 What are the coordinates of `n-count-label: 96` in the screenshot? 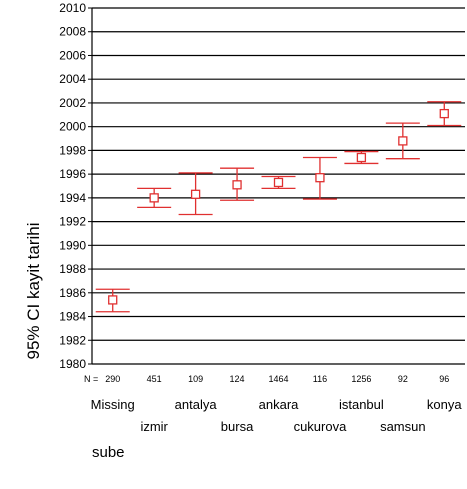 It's located at (444, 379).